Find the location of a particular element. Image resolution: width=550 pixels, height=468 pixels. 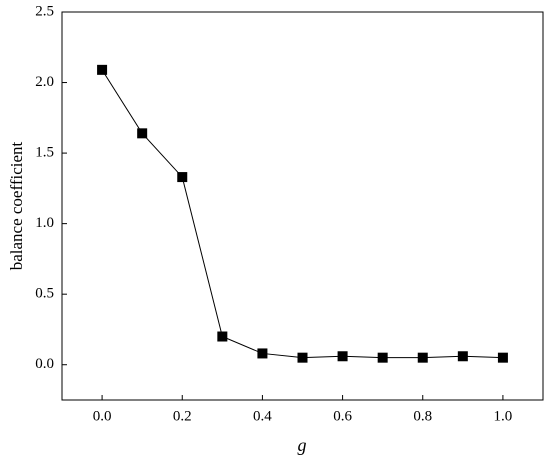

y-axis-label: balance coefficient is located at coordinates (16, 205).